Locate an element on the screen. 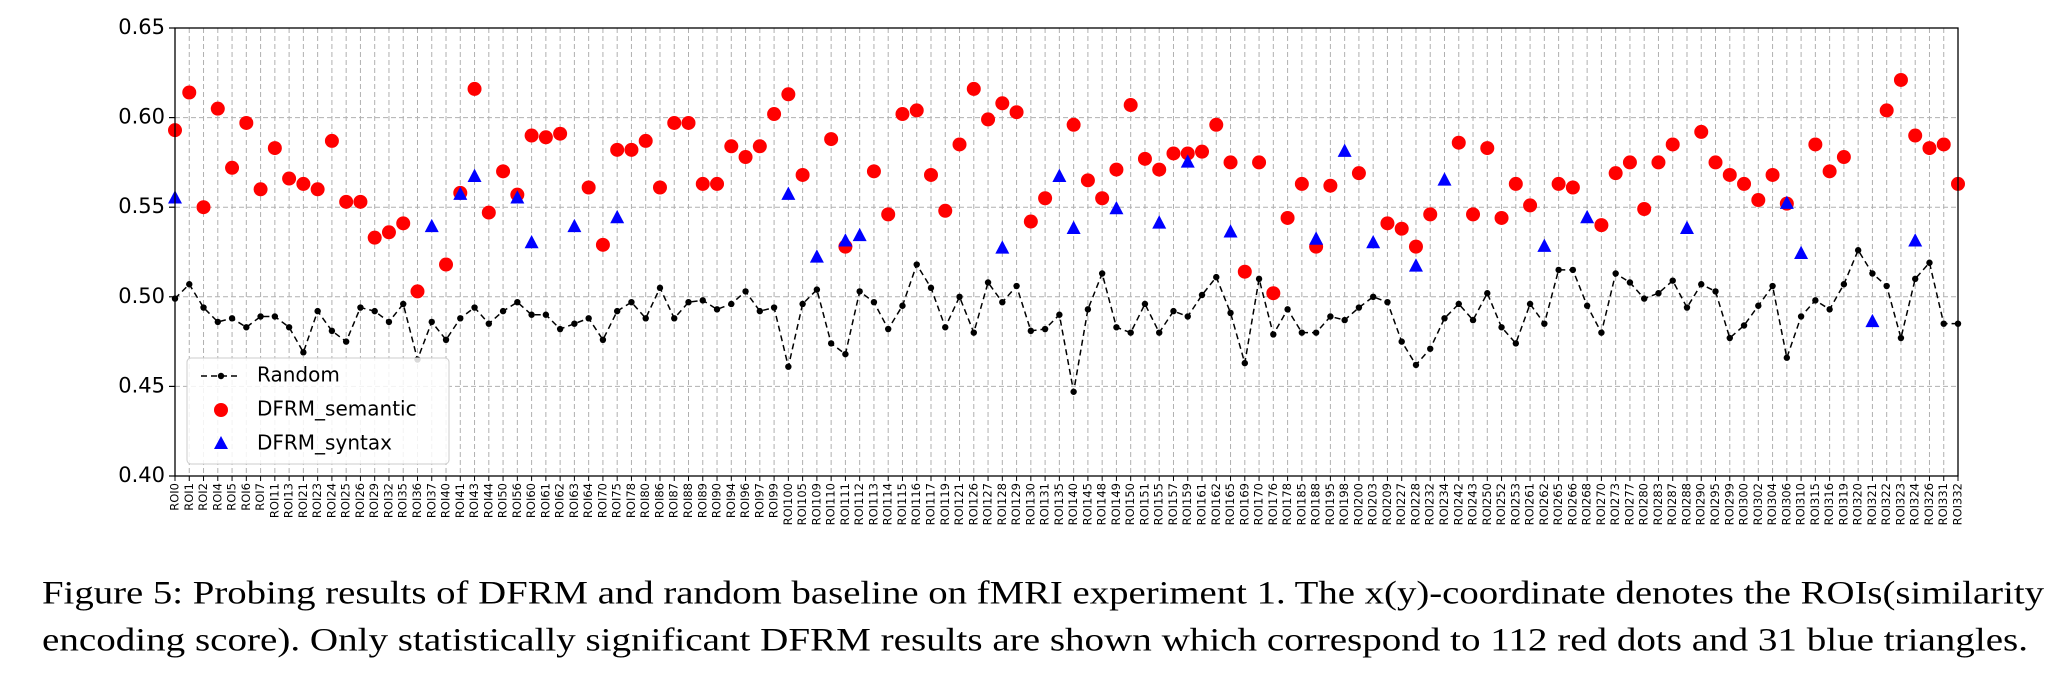  x-tick-label: ROI110 is located at coordinates (831, 504).